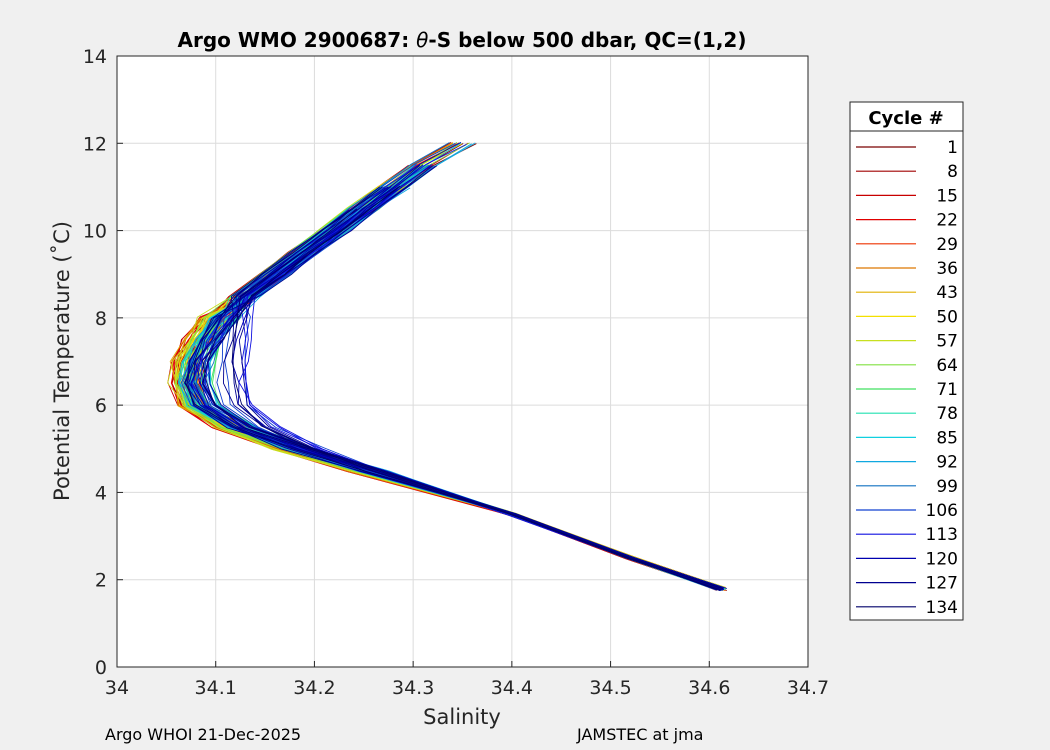 The width and height of the screenshot is (1050, 750). What do you see at coordinates (947, 293) in the screenshot?
I see `legend-entry-label: 43` at bounding box center [947, 293].